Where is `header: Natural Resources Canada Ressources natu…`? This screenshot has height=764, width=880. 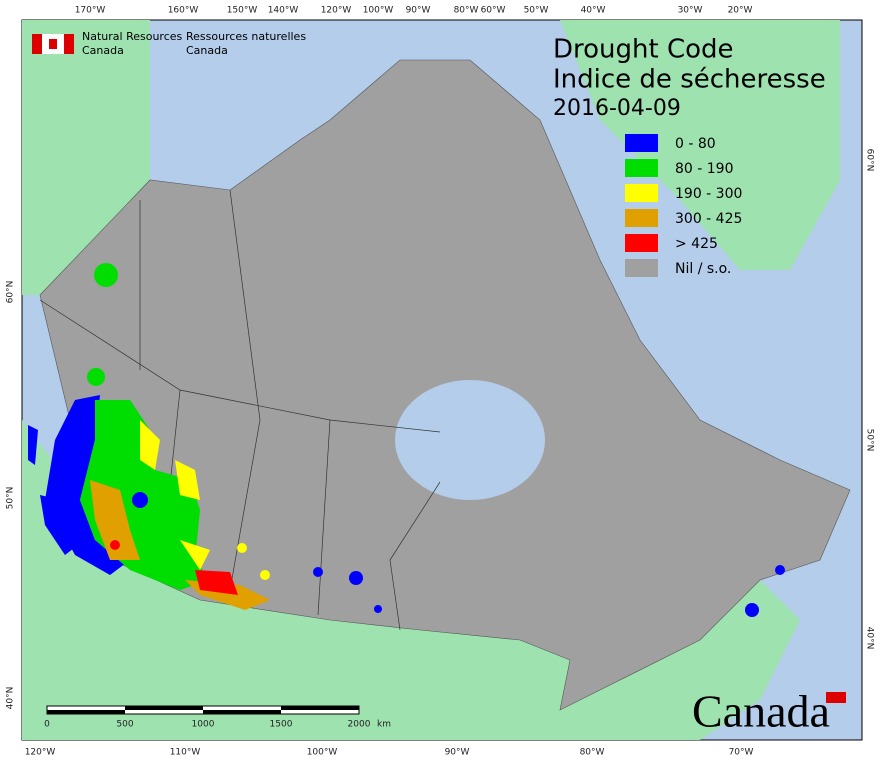
header: Natural Resources Canada Ressources natu… is located at coordinates (169, 43).